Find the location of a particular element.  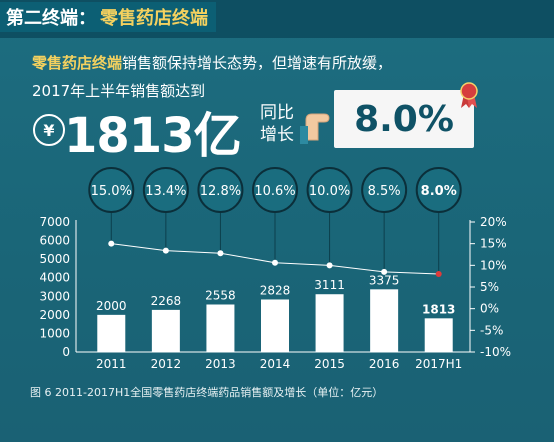

x-tick-label: 2016 is located at coordinates (384, 364).